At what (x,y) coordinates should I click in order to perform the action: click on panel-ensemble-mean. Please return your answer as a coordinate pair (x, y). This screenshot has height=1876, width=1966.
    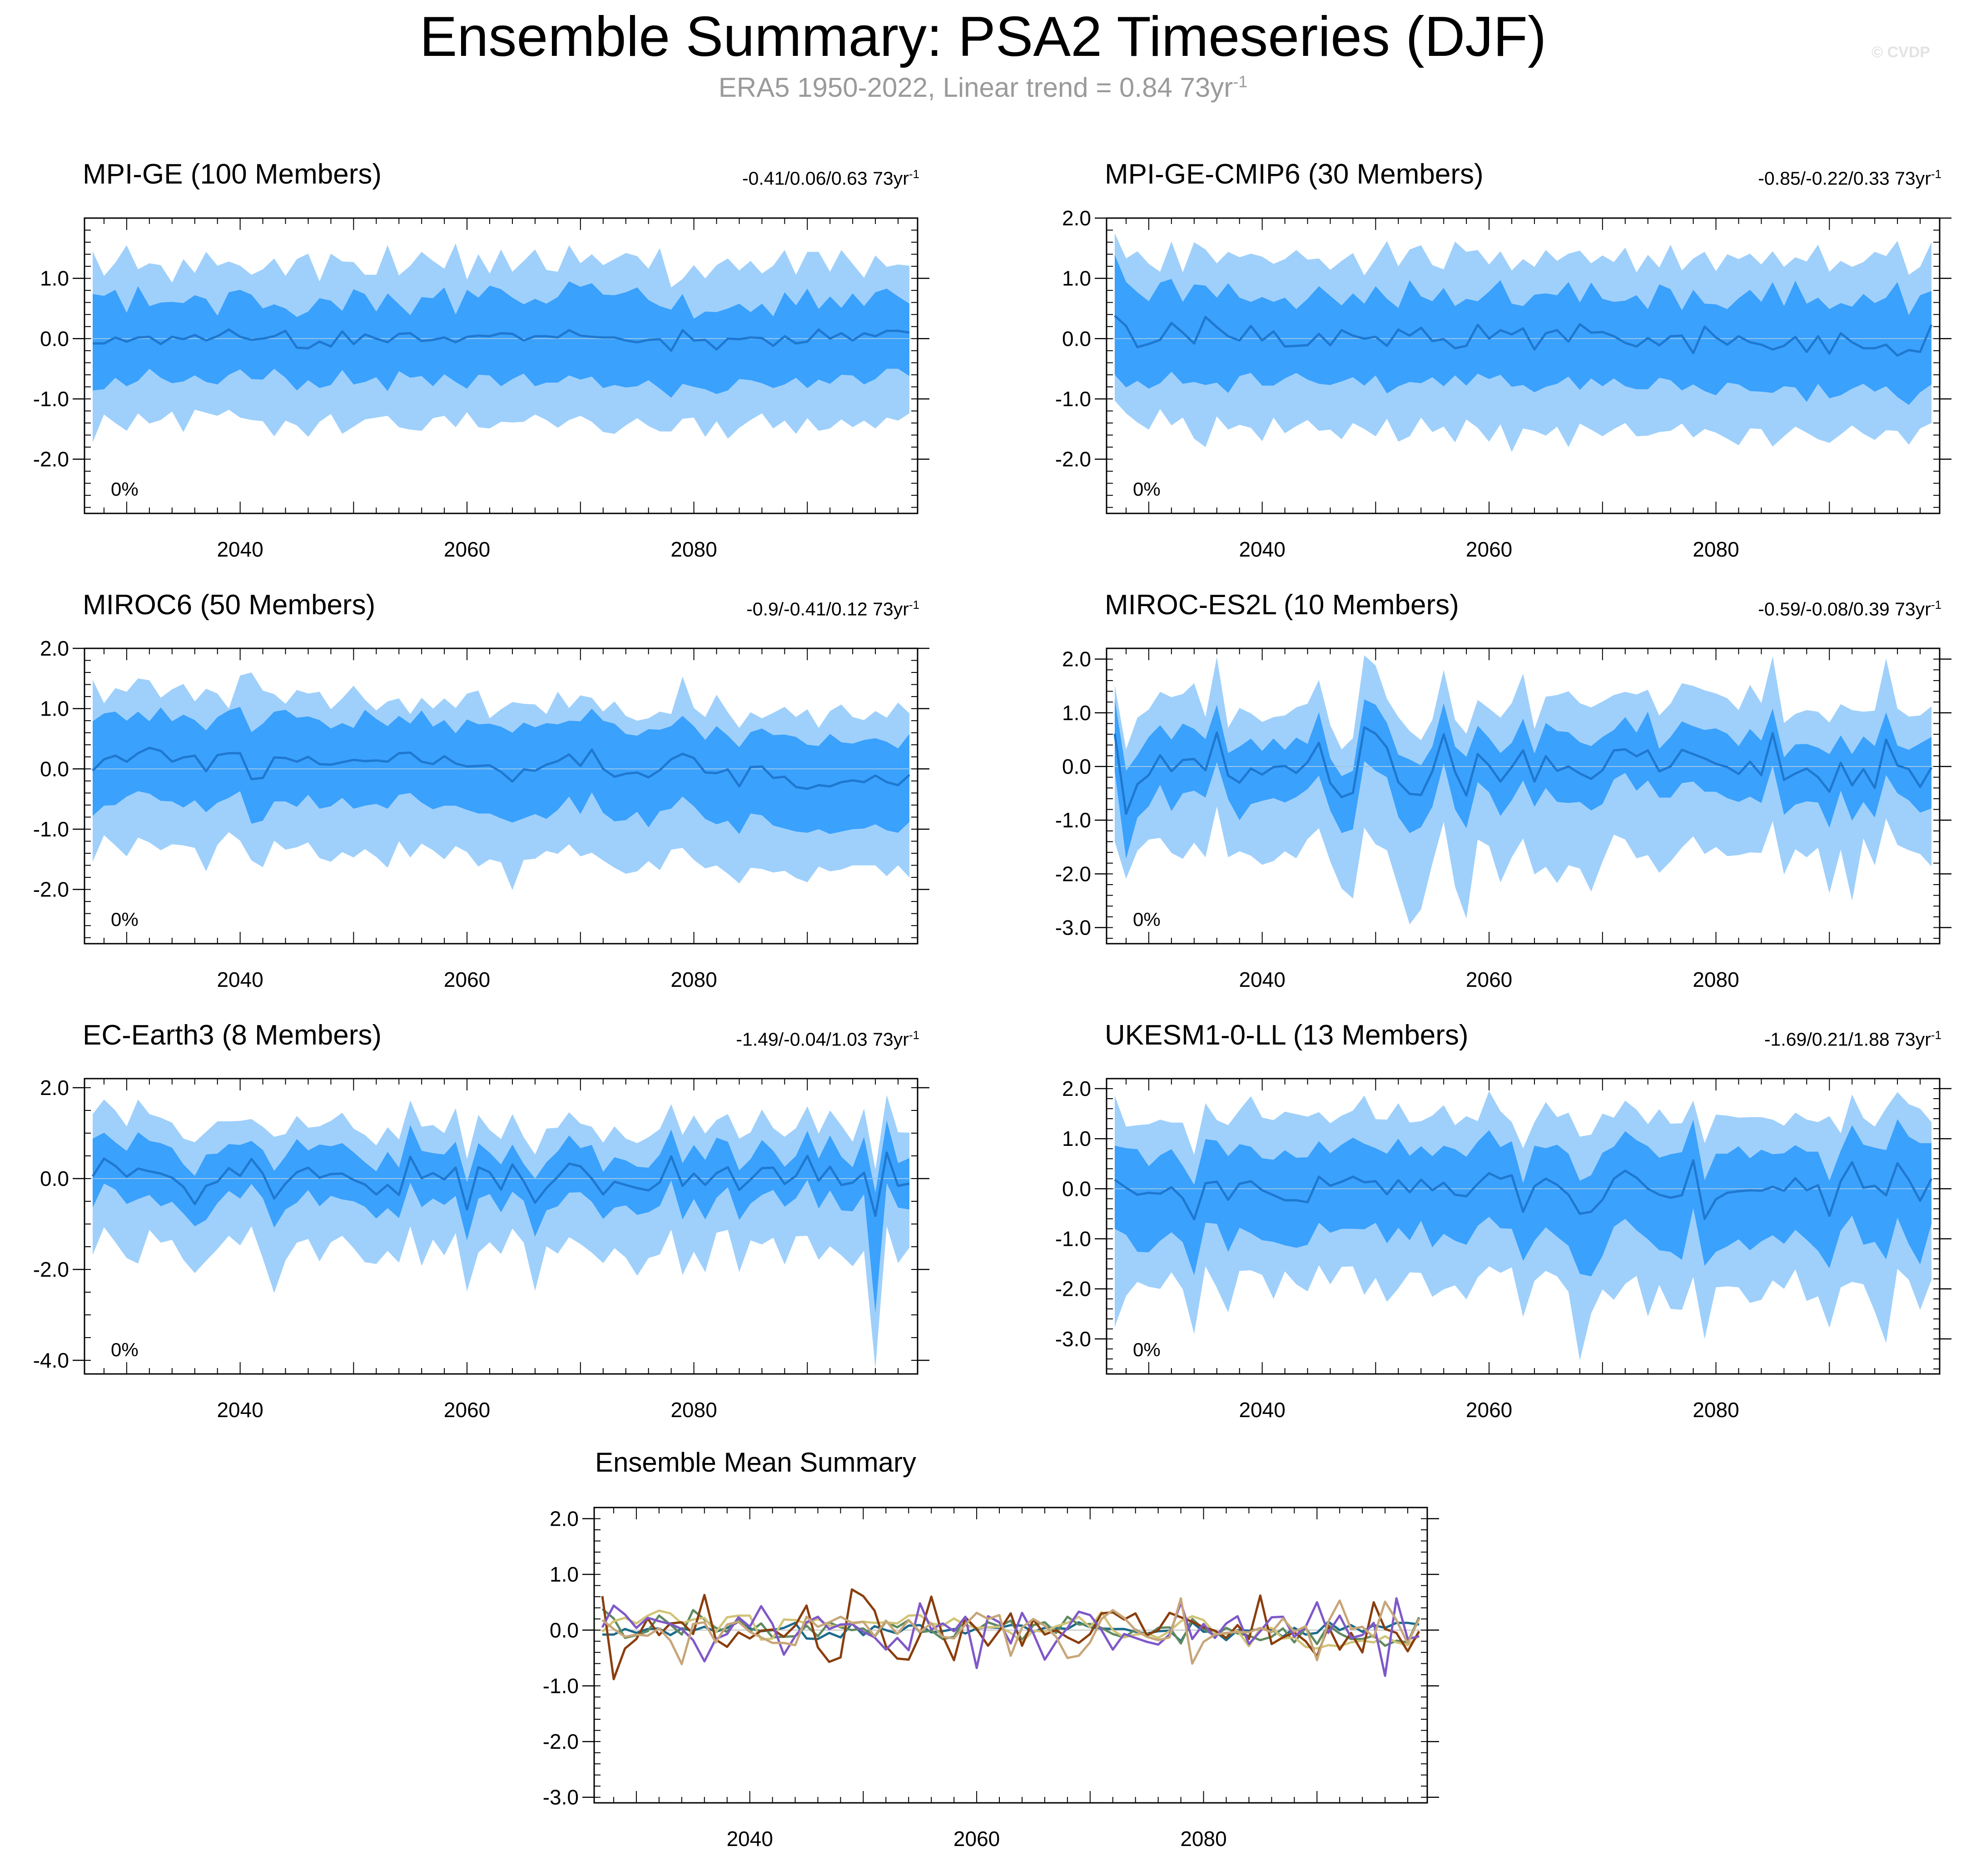
    Looking at the image, I should click on (1010, 1635).